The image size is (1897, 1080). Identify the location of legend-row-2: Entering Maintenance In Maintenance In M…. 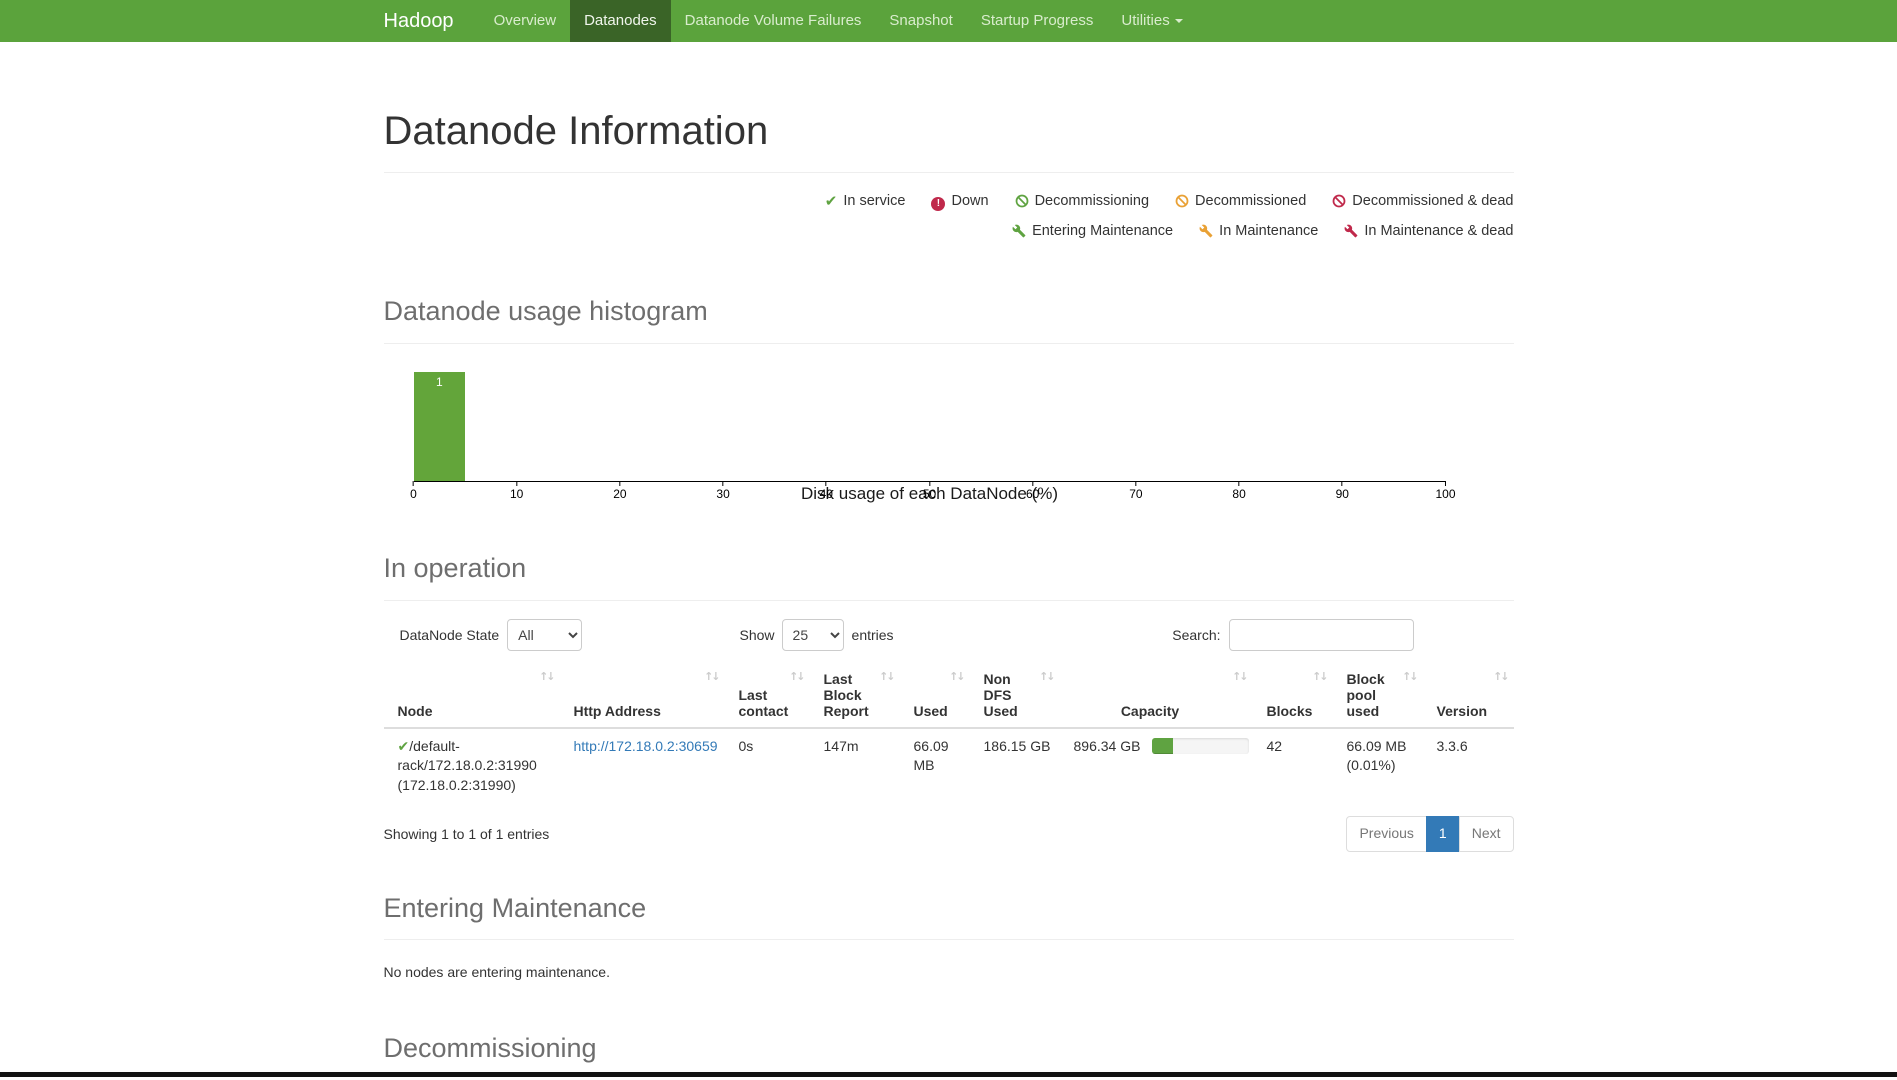
(949, 232).